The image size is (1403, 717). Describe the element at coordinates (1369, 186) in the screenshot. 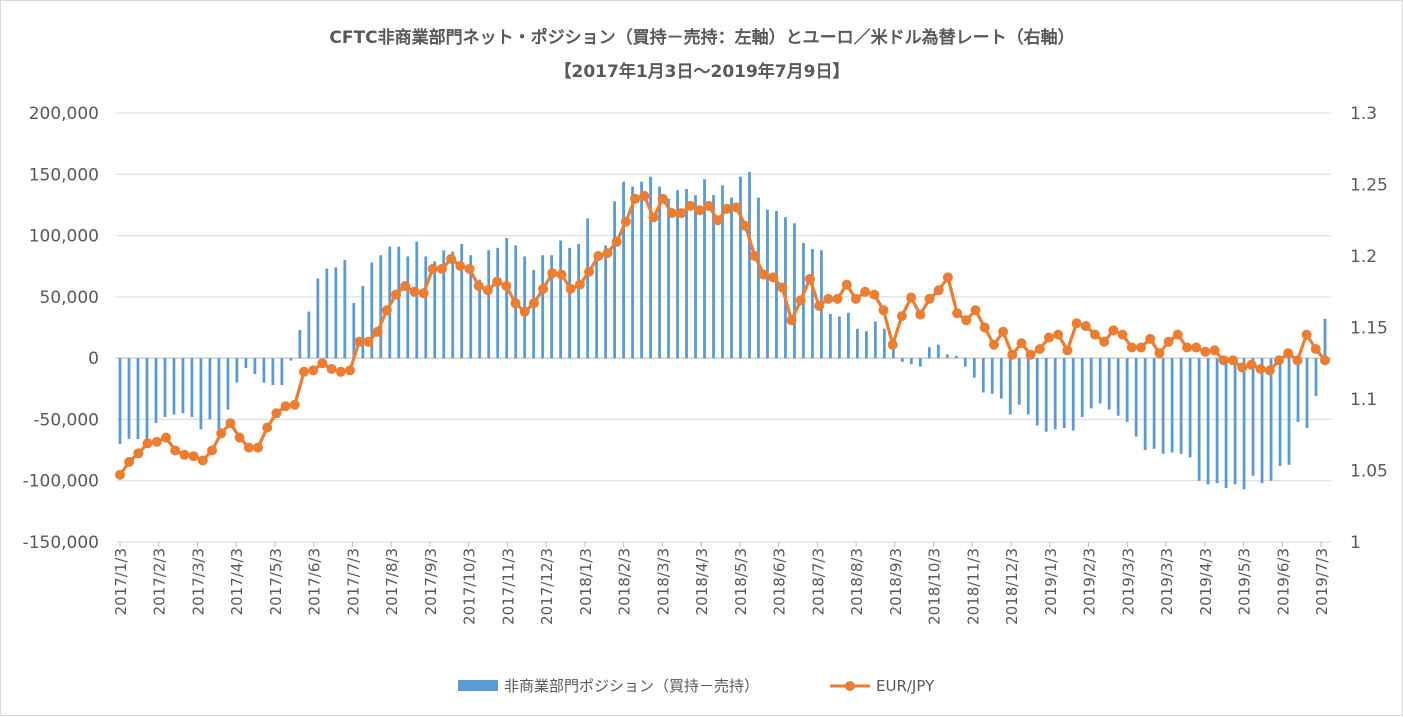

I see `right-tick-label: 1.25` at that location.